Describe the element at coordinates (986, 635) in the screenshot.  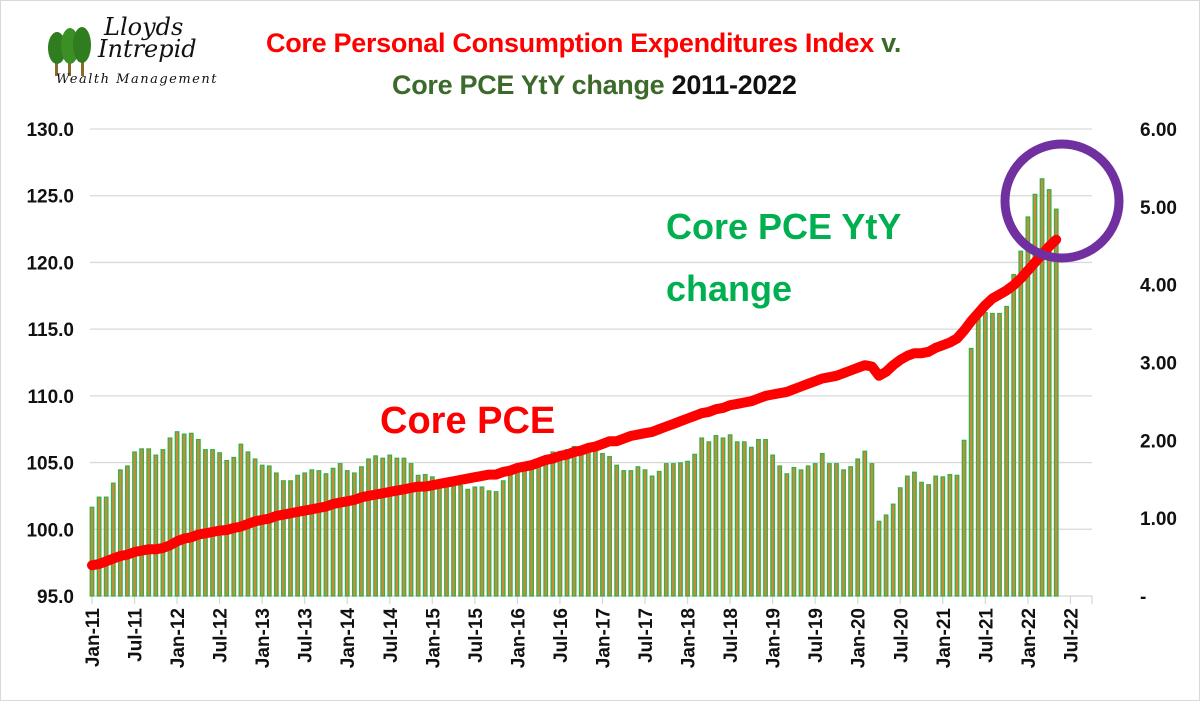
I see `x-tick-label: Jul-21` at that location.